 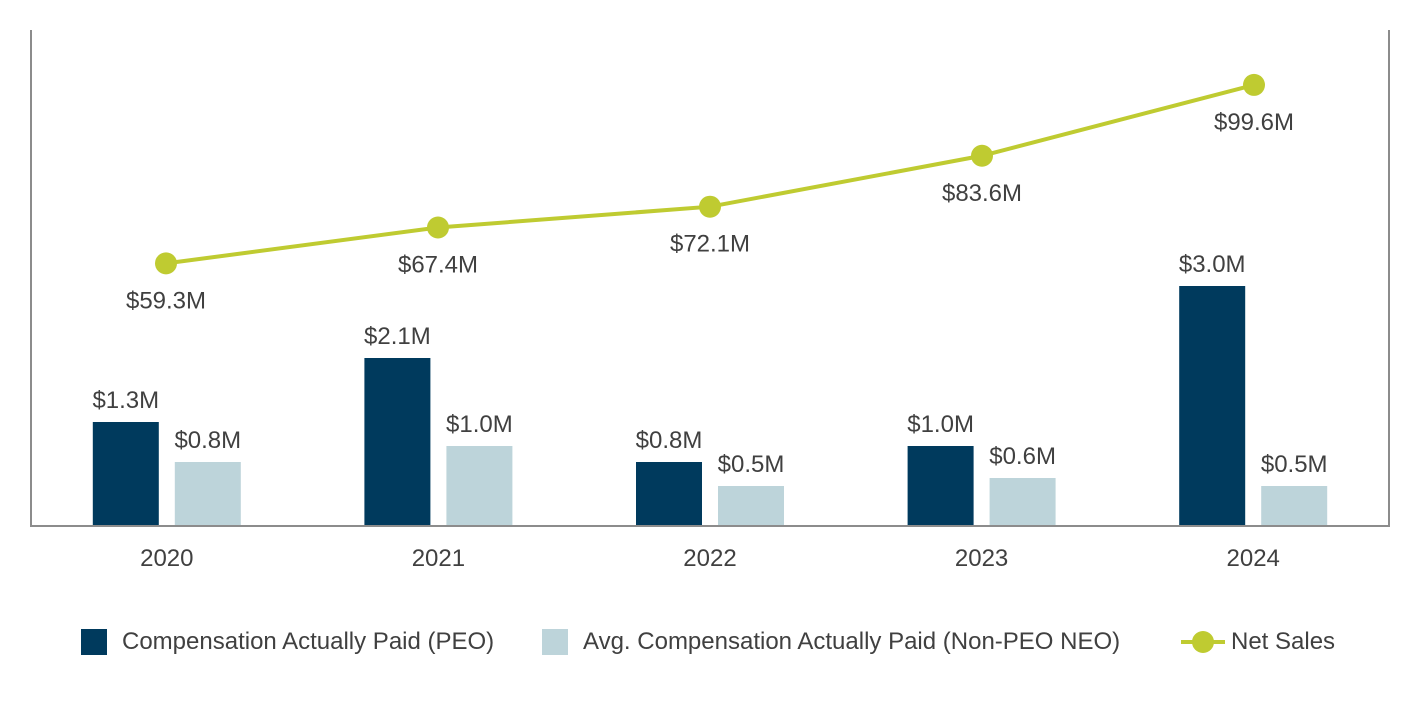 What do you see at coordinates (125, 474) in the screenshot?
I see `bar-peo-2020` at bounding box center [125, 474].